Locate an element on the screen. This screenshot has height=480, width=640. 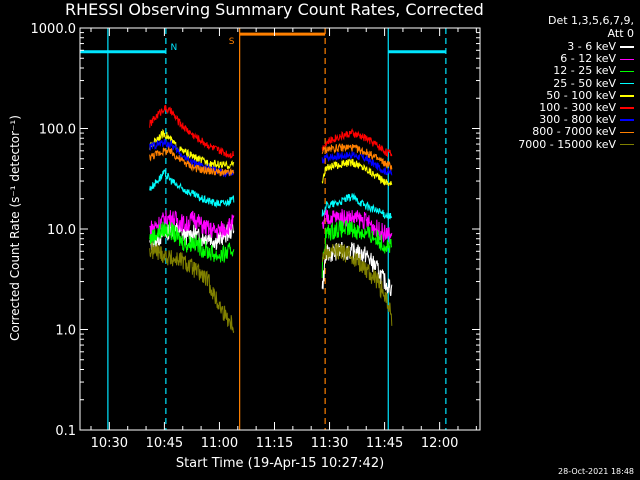
legend-item-3: 25 - 50 keV is located at coordinates (559, 83).